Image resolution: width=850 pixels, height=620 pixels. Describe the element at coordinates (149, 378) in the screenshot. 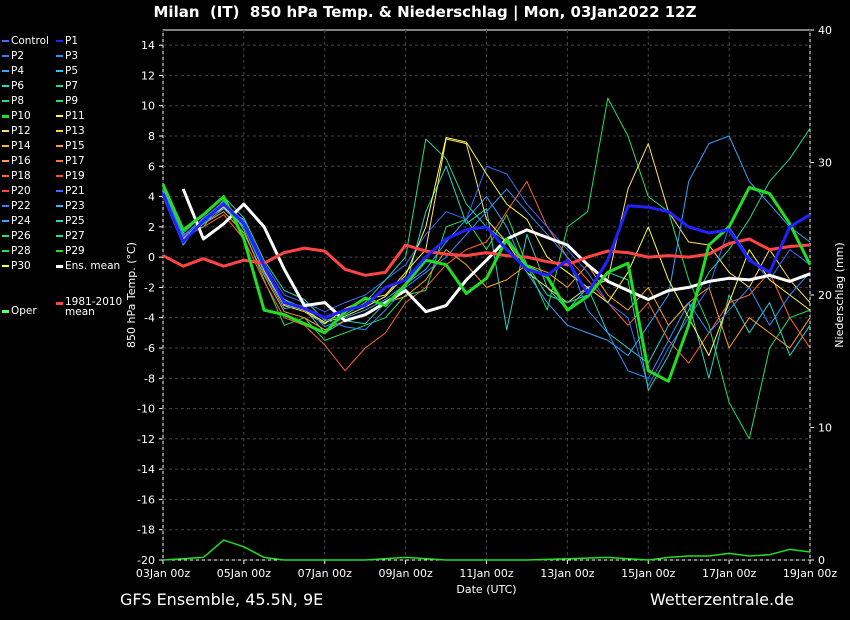

I see `y-tick-label: -8` at that location.